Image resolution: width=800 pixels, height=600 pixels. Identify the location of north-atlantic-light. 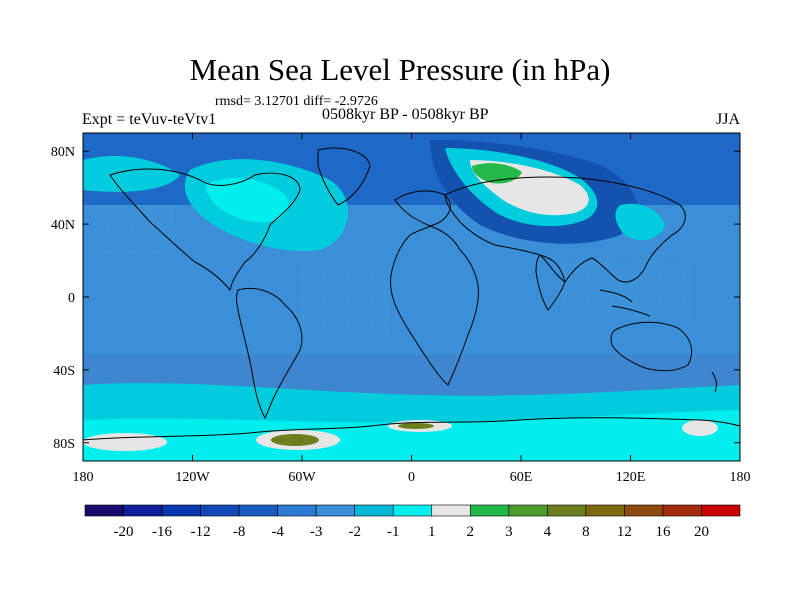
(247, 200).